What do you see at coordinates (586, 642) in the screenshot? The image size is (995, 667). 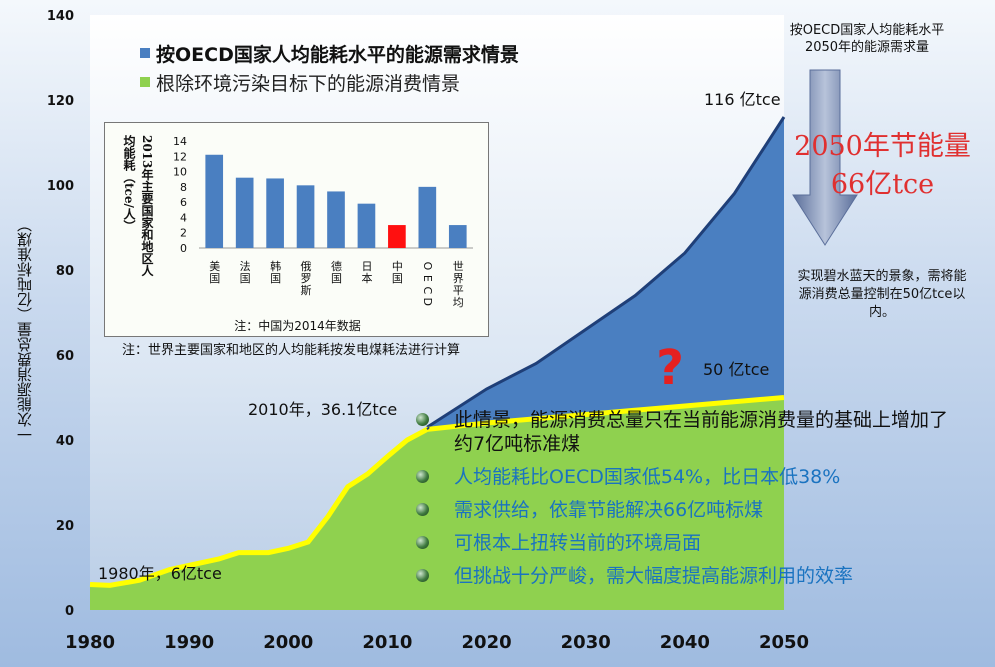 I see `x-tick-label: 2030` at bounding box center [586, 642].